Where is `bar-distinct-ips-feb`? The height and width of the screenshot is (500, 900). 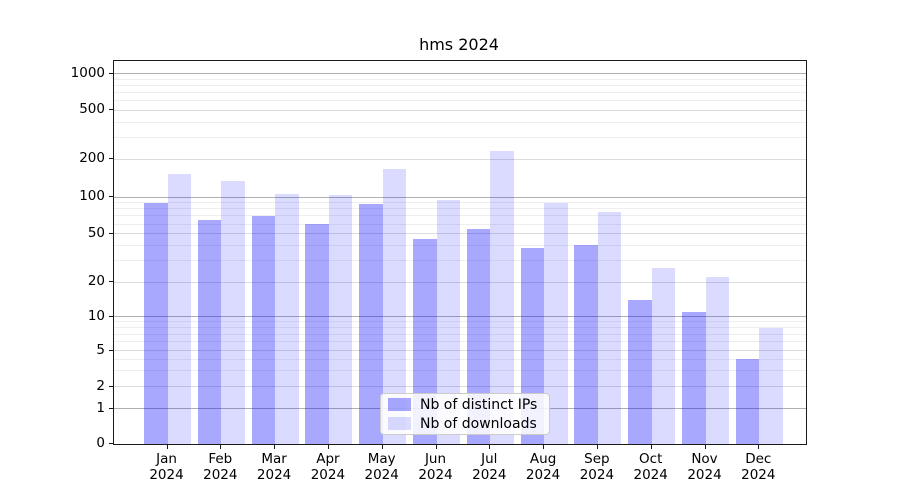 bar-distinct-ips-feb is located at coordinates (209, 331).